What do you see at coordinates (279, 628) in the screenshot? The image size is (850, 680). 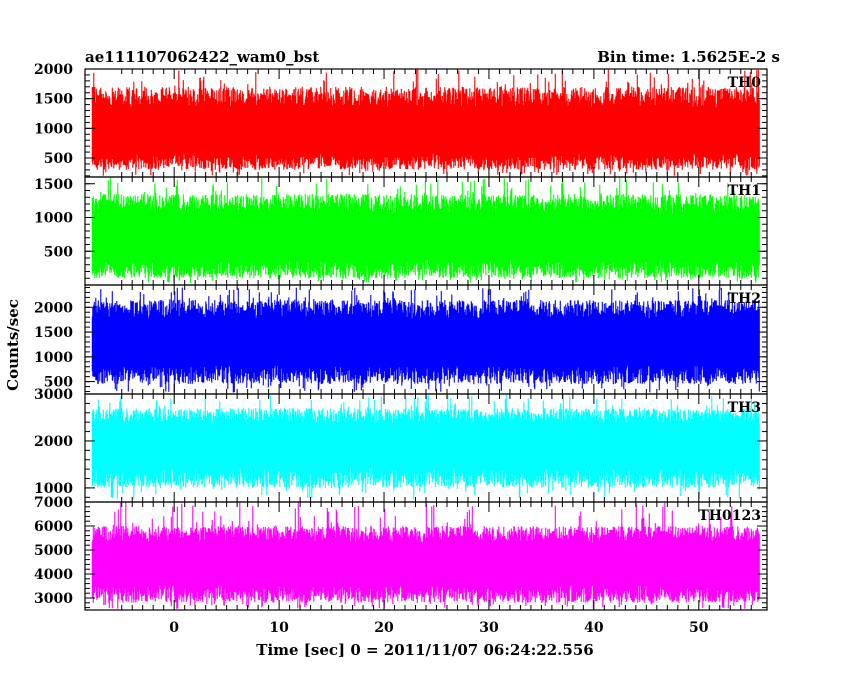 I see `x-tick-label: 10` at bounding box center [279, 628].